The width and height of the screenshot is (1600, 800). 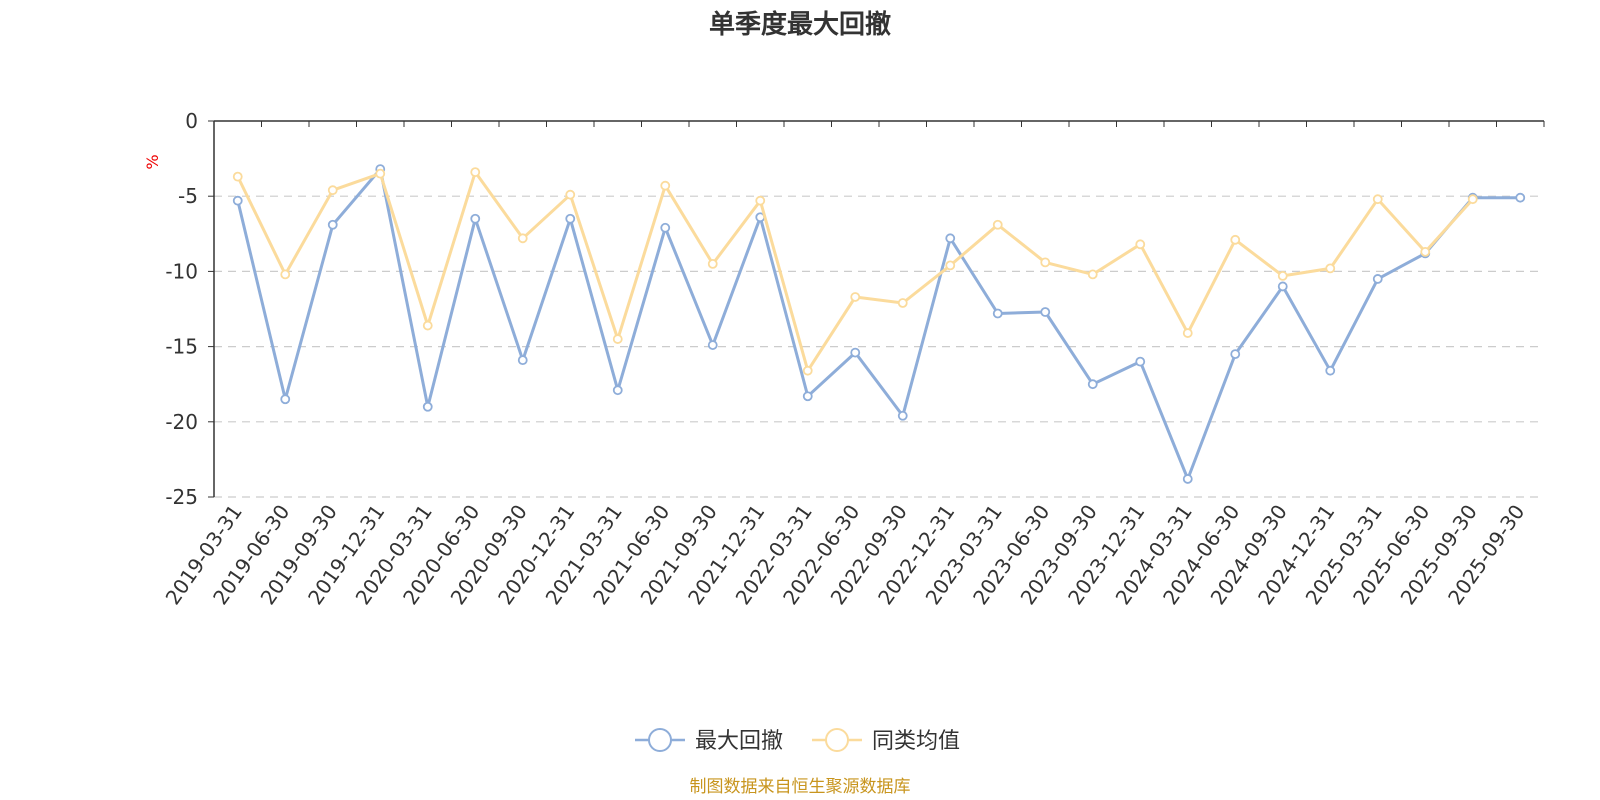 What do you see at coordinates (181, 271) in the screenshot?
I see `y-tick-label: -10` at bounding box center [181, 271].